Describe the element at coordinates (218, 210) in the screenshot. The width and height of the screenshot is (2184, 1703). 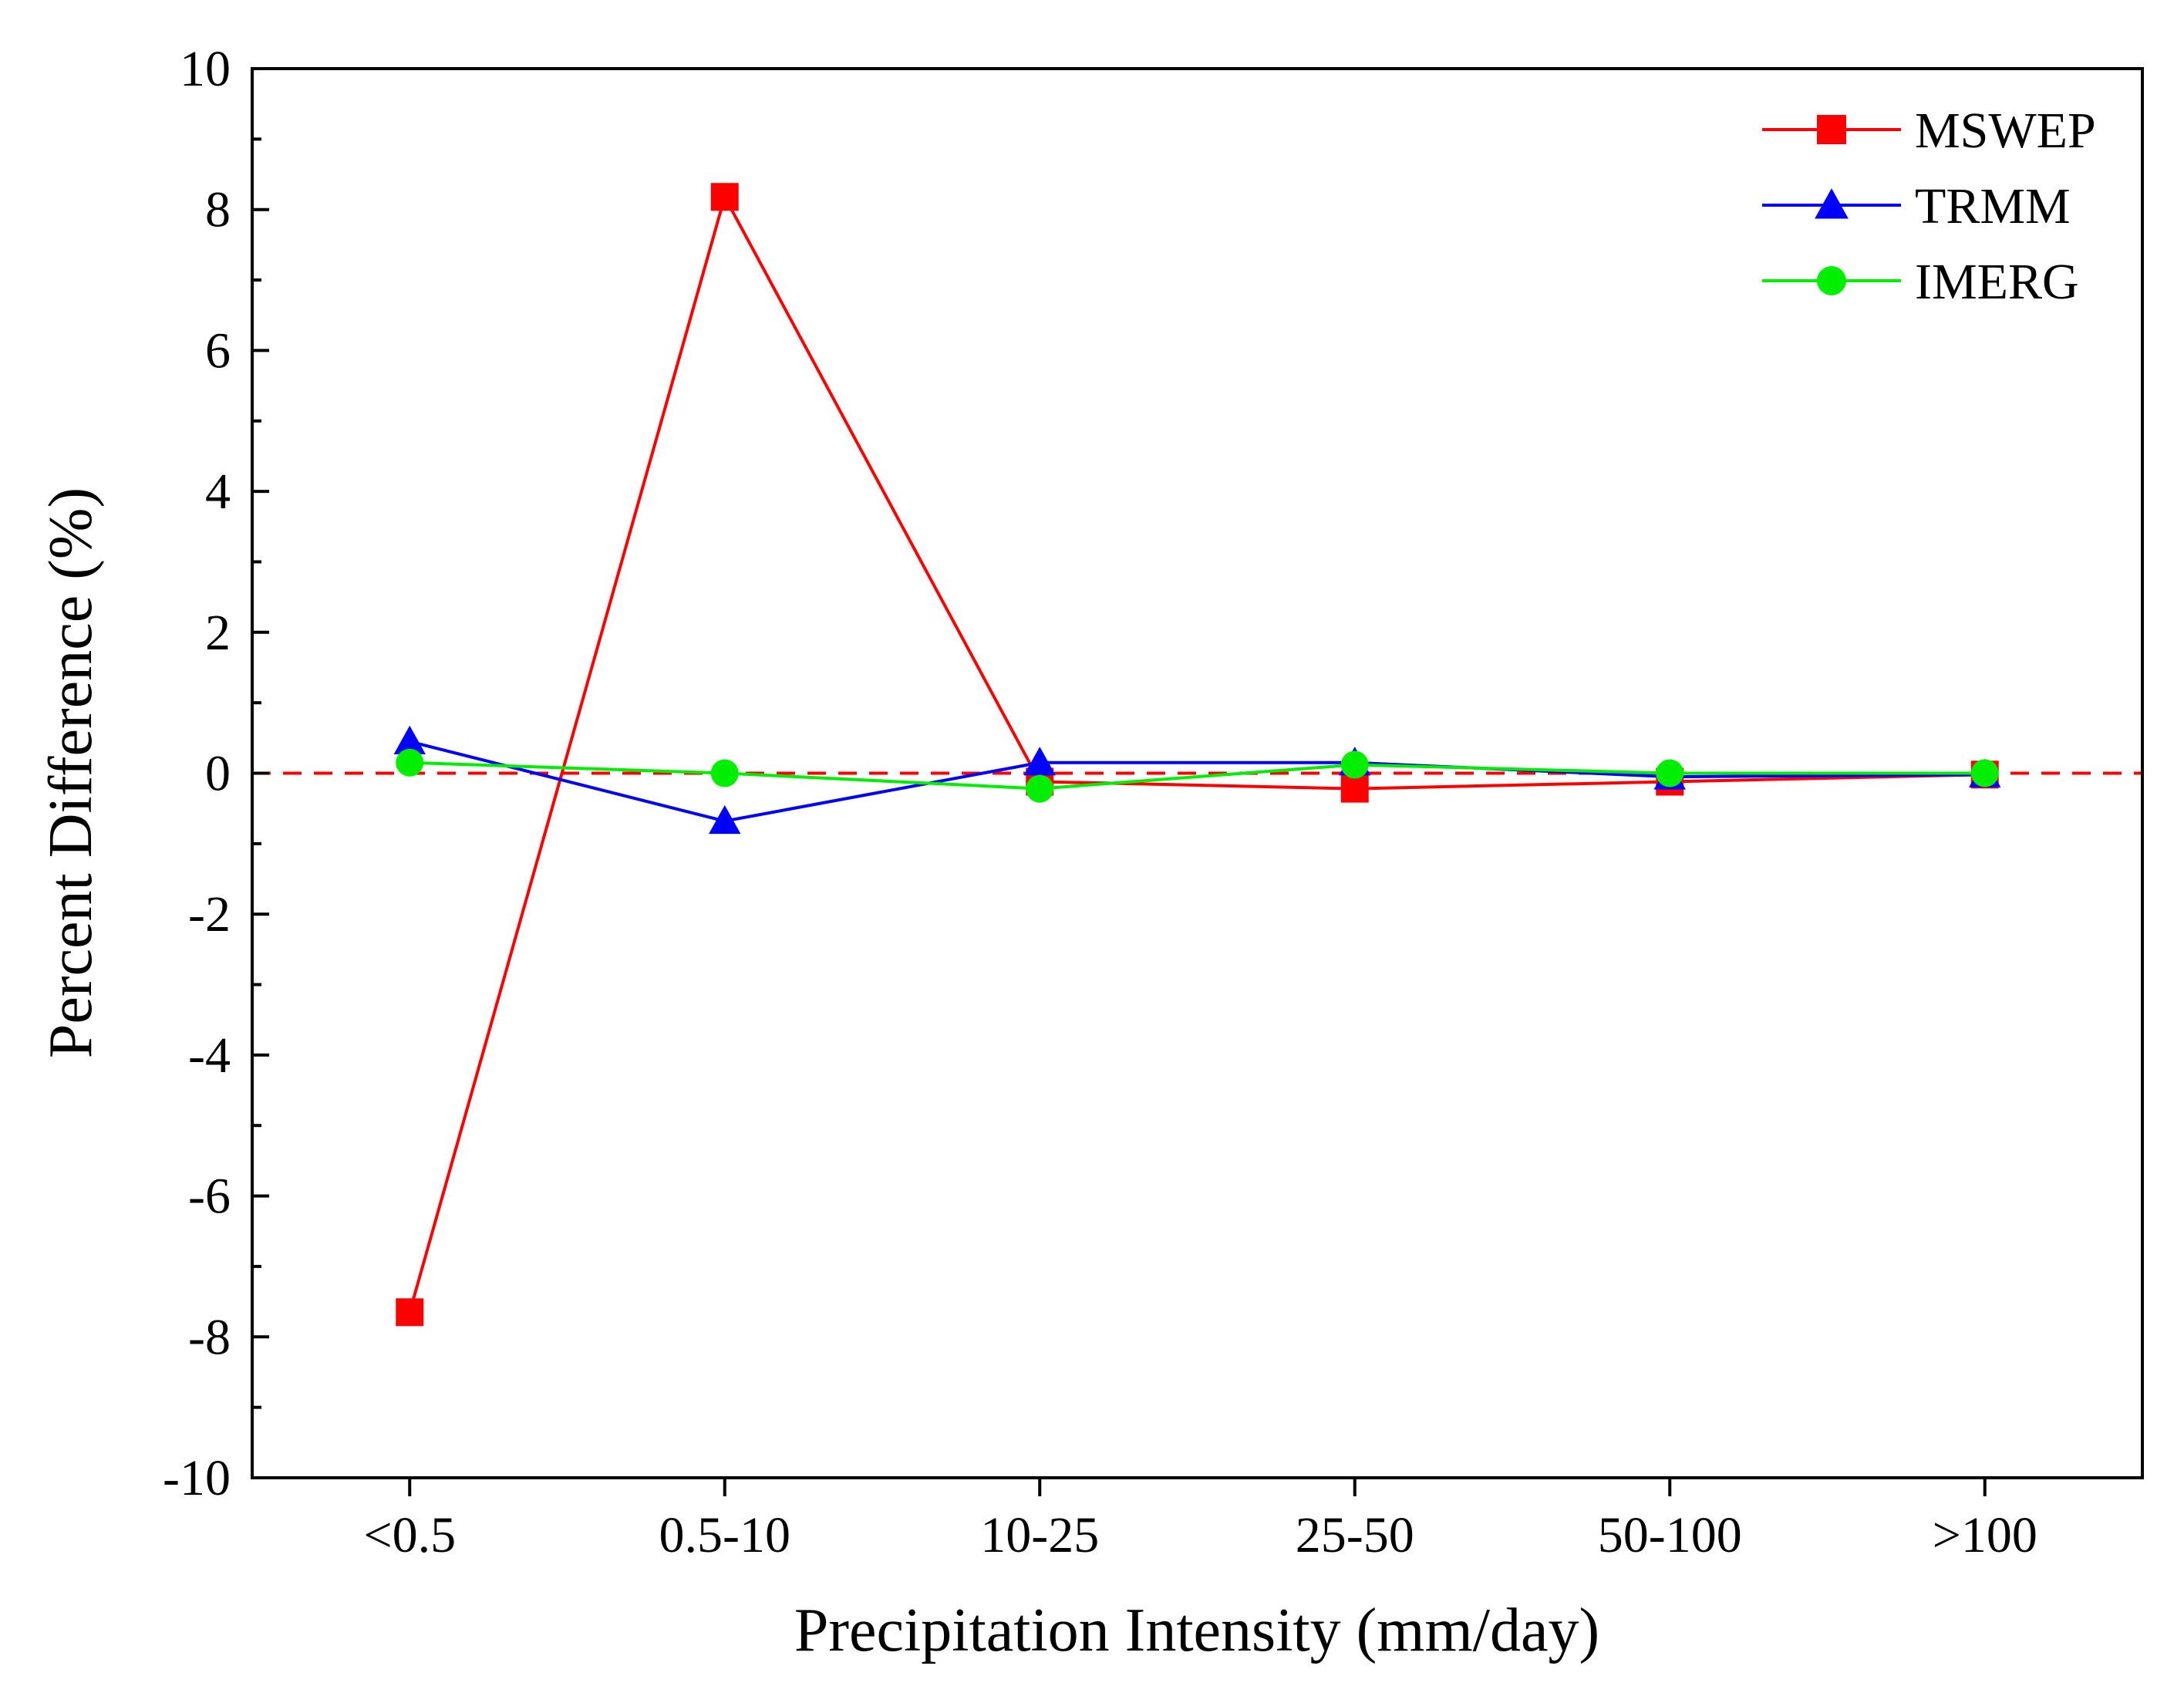
I see `y-tick-label: 8` at that location.